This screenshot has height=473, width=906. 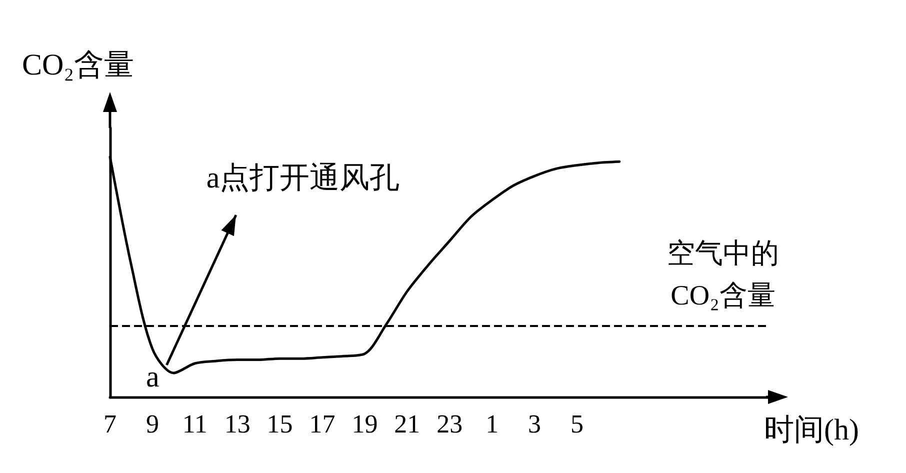 I want to click on x-tick-label: 3, so click(x=535, y=424).